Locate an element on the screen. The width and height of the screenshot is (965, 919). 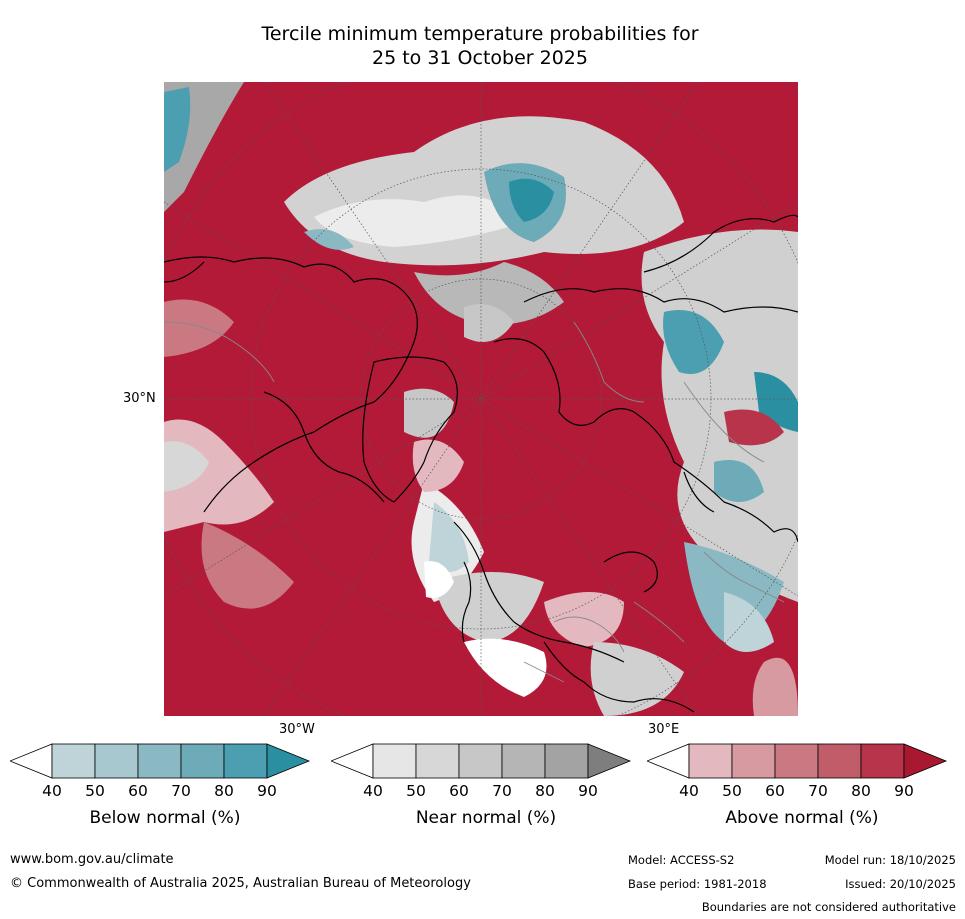
lat-label-30n: 30°N is located at coordinates (139, 398).